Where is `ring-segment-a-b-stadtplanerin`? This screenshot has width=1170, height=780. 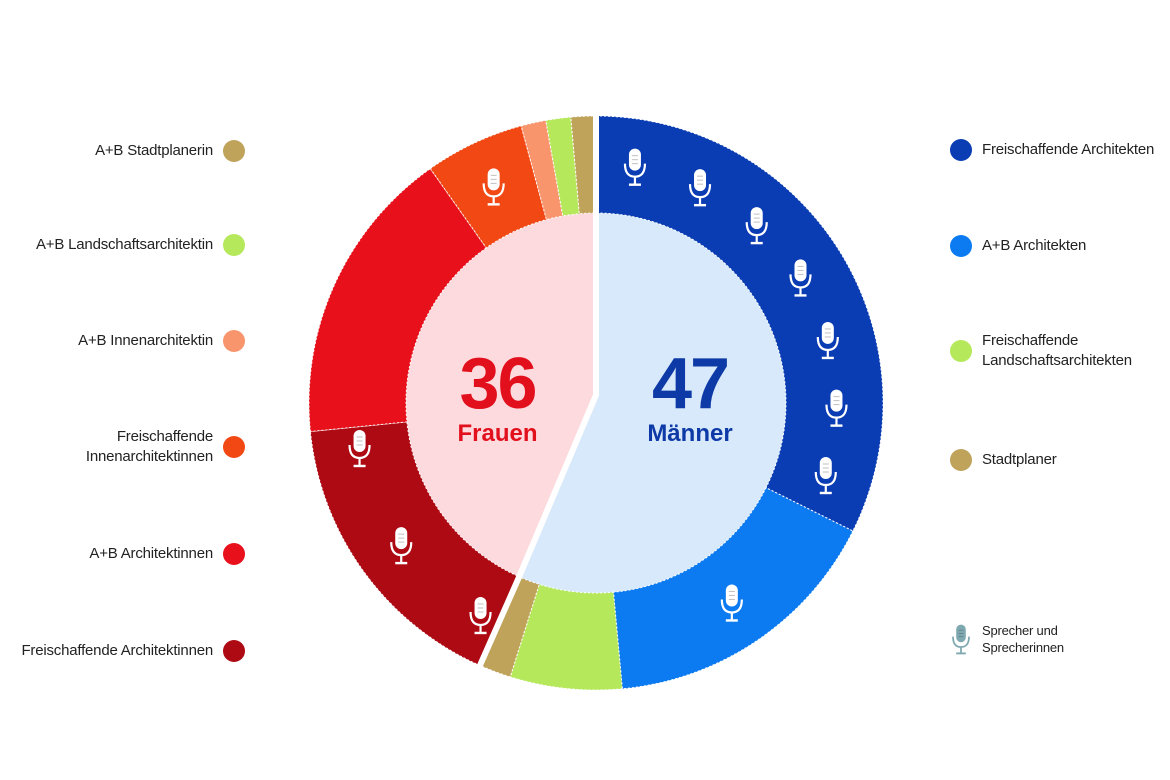 ring-segment-a-b-stadtplanerin is located at coordinates (583, 165).